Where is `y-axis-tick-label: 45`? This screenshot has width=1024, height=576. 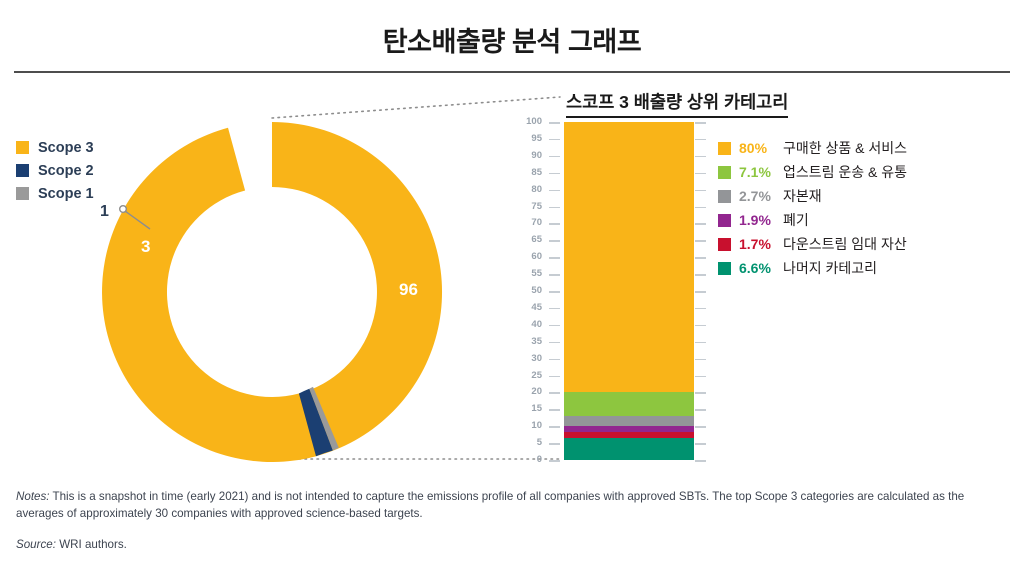 y-axis-tick-label: 45 is located at coordinates (536, 307).